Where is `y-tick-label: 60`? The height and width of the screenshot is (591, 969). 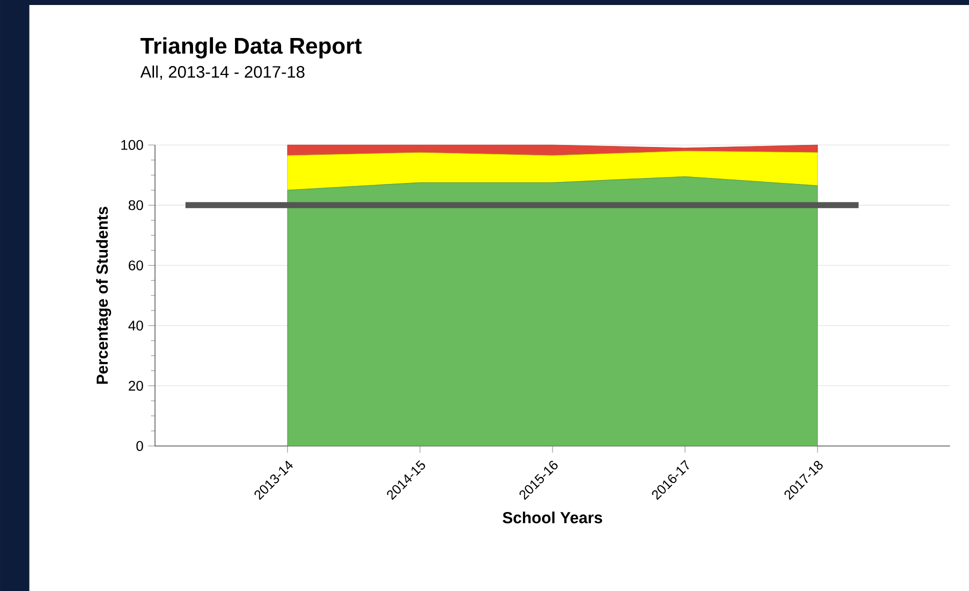
y-tick-label: 60 is located at coordinates (136, 265).